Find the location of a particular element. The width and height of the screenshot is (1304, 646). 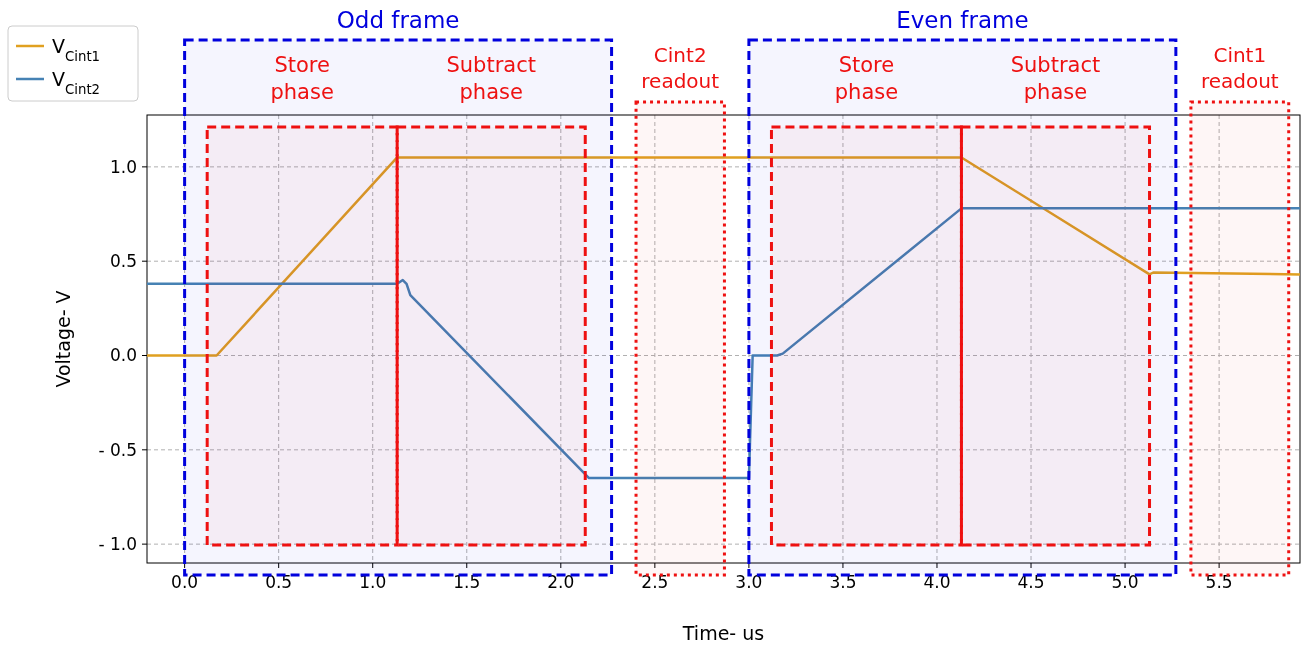

x-tick-label: 2.5 is located at coordinates (655, 582).